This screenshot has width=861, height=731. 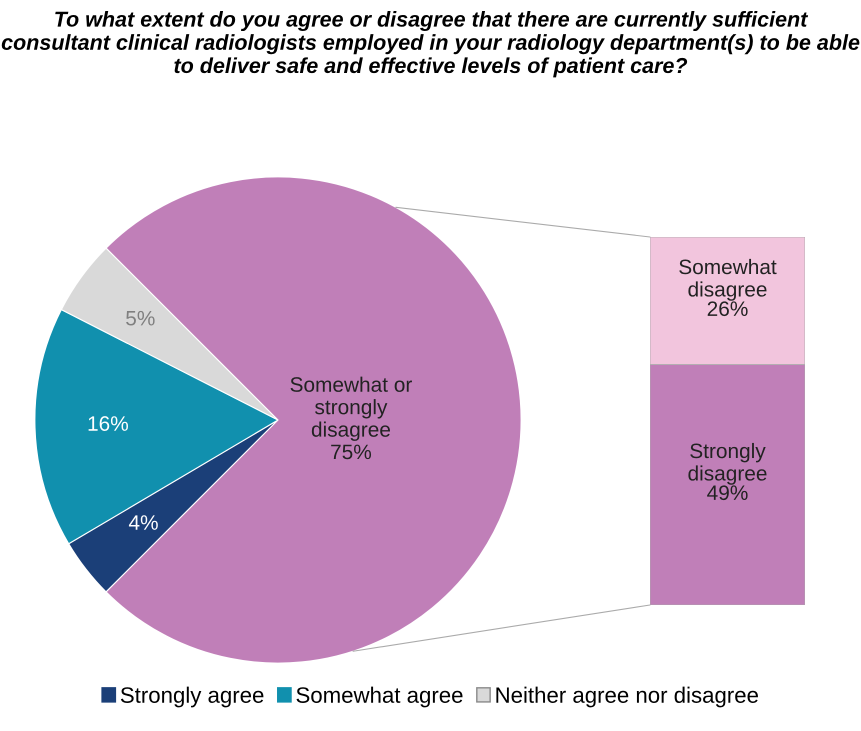 What do you see at coordinates (143, 522) in the screenshot?
I see `data-label: 4%` at bounding box center [143, 522].